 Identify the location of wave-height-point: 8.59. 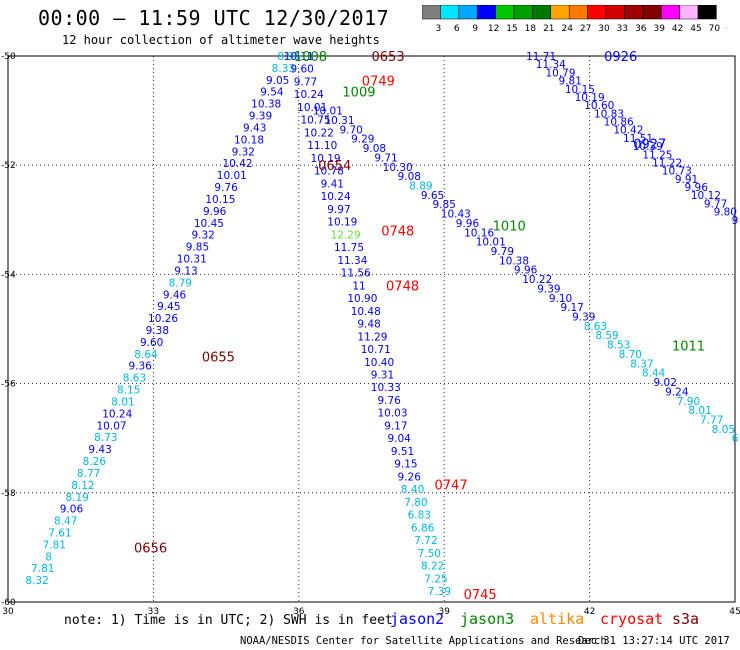
(606, 336).